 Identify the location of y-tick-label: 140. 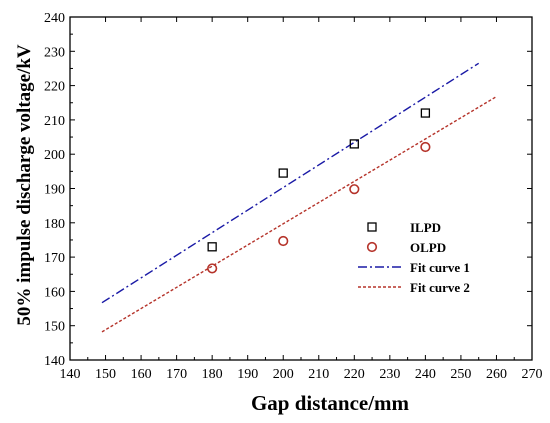
(54, 361).